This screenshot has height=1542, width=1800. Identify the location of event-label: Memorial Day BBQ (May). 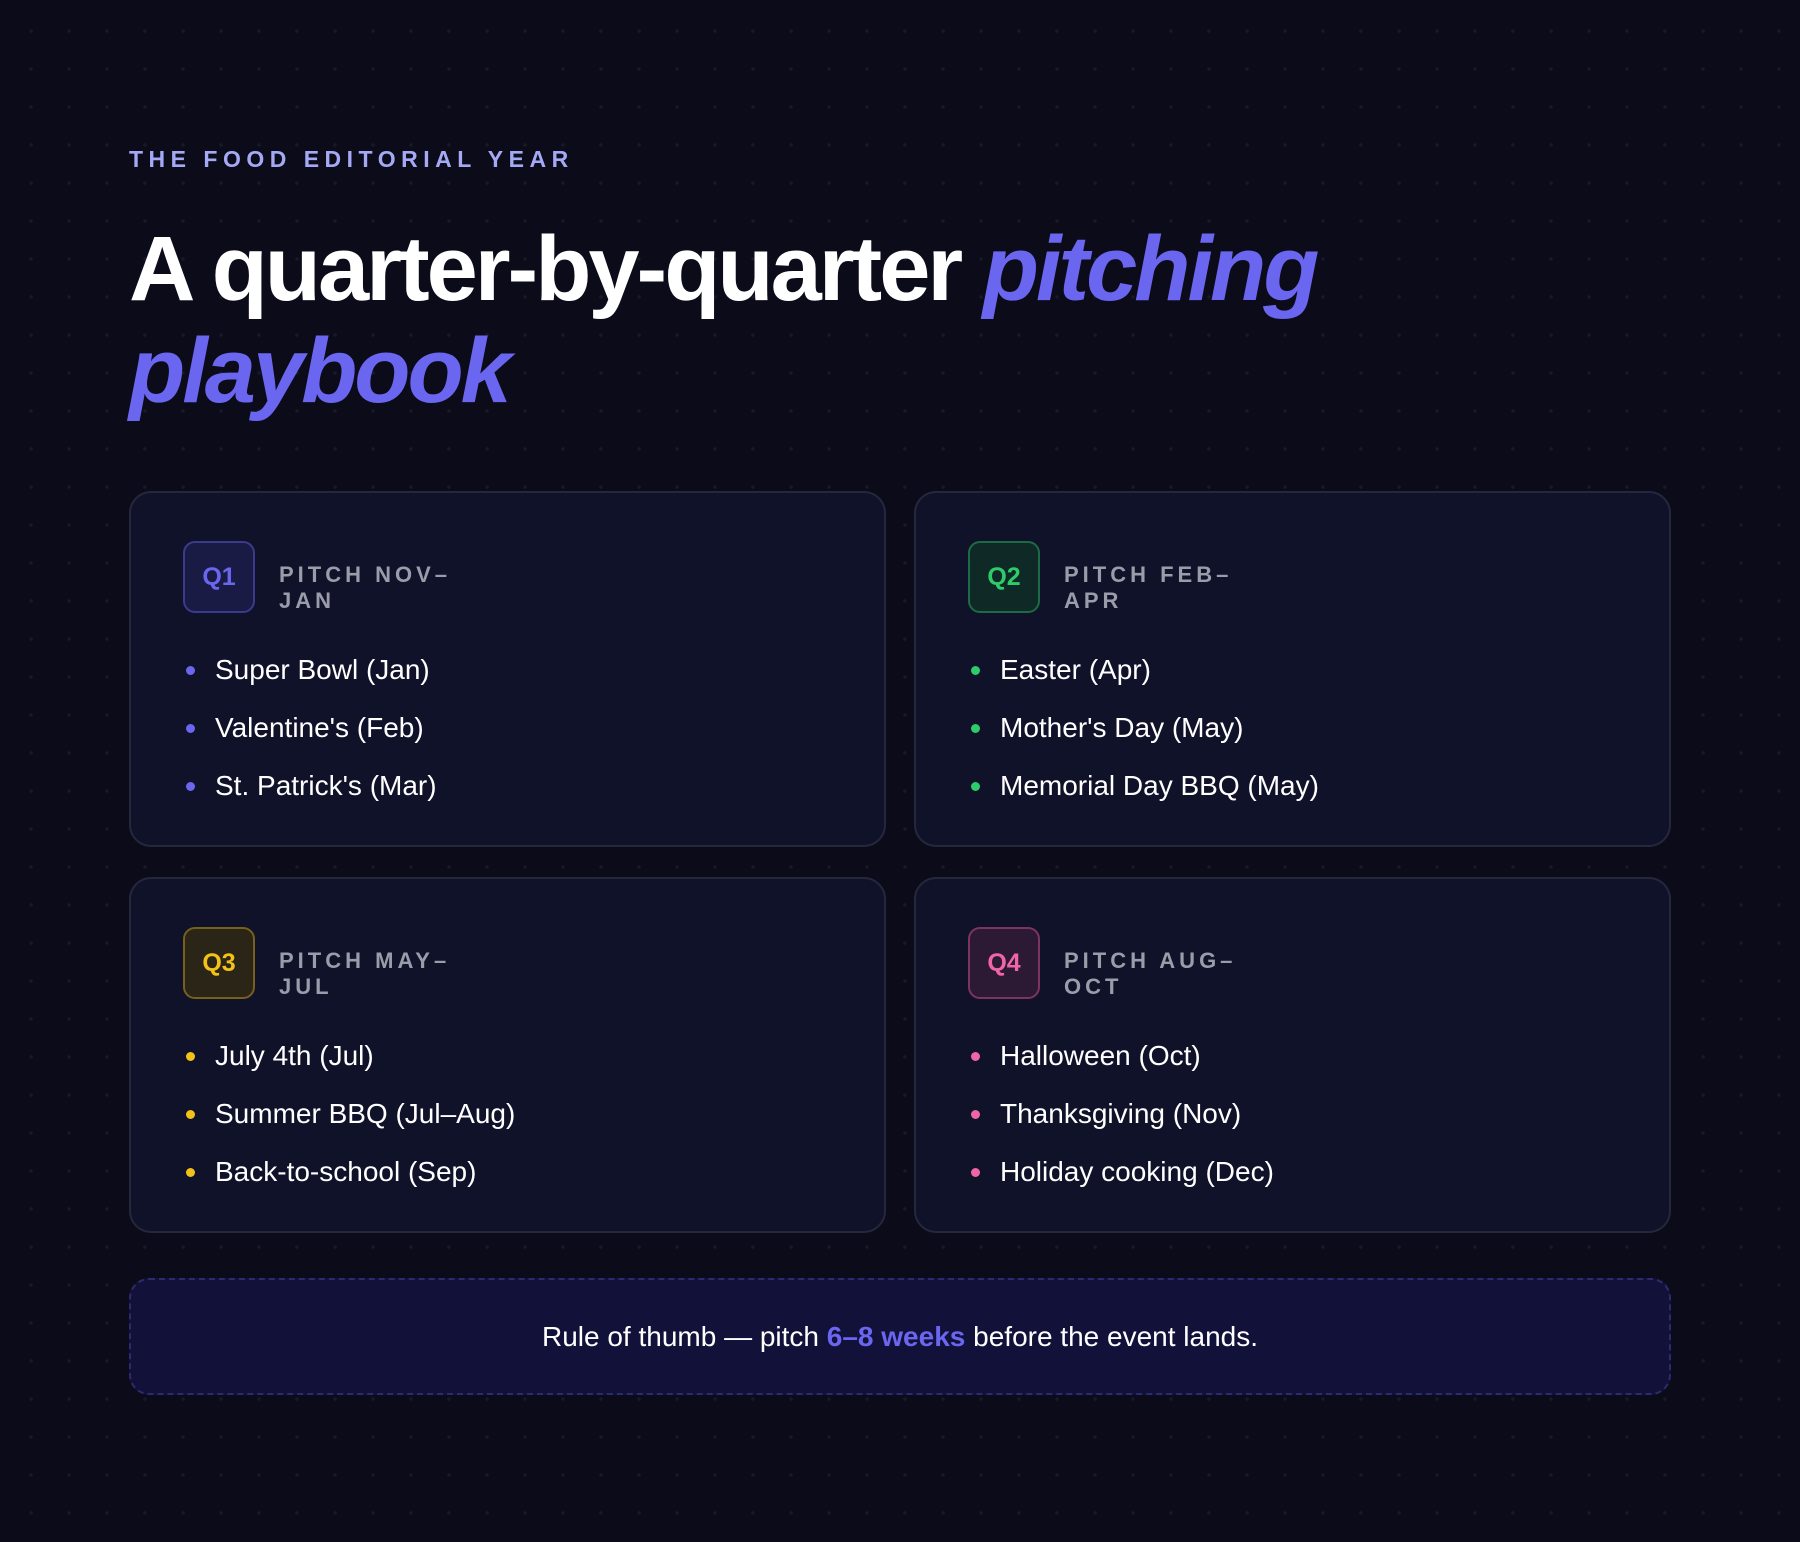
(1159, 785).